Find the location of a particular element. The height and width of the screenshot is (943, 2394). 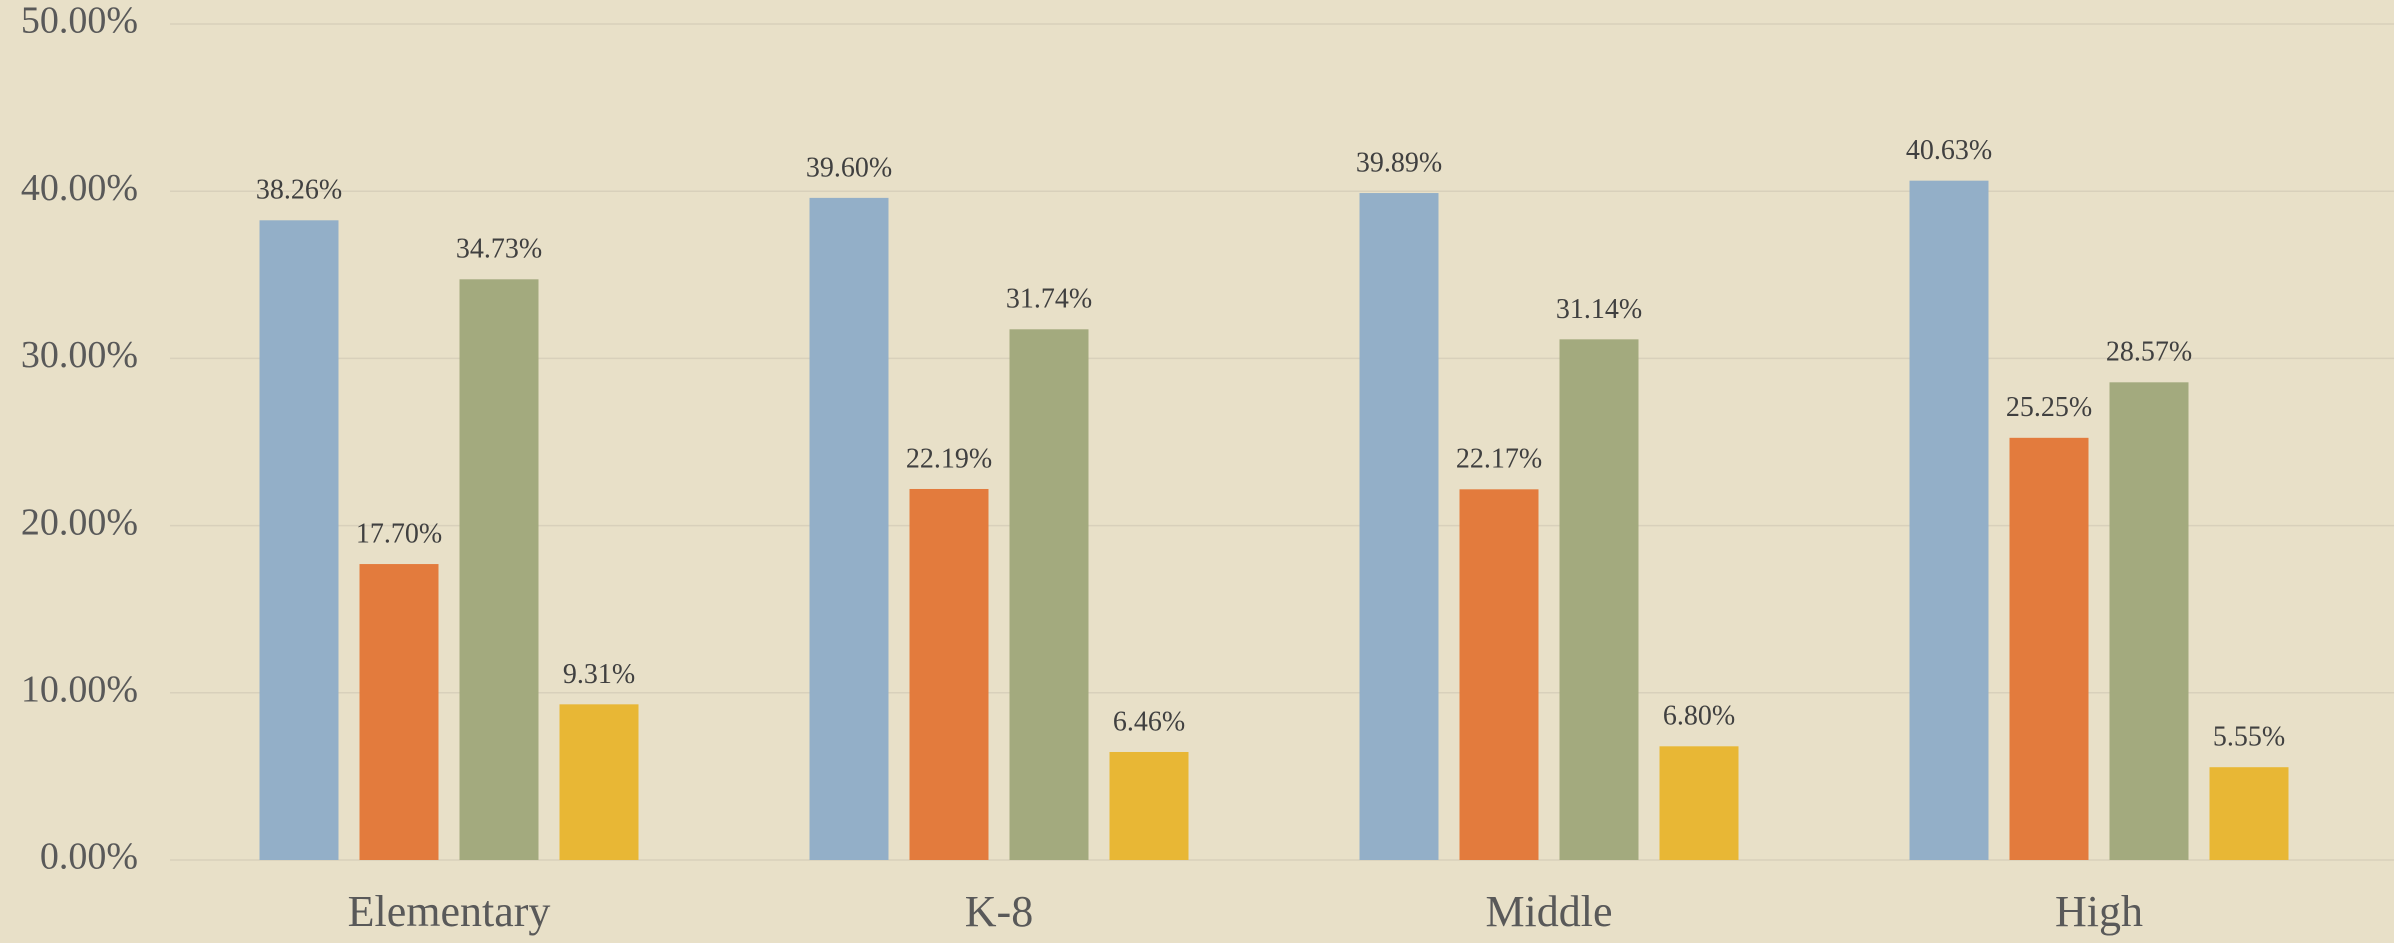

data-label: 9.31% is located at coordinates (599, 674).